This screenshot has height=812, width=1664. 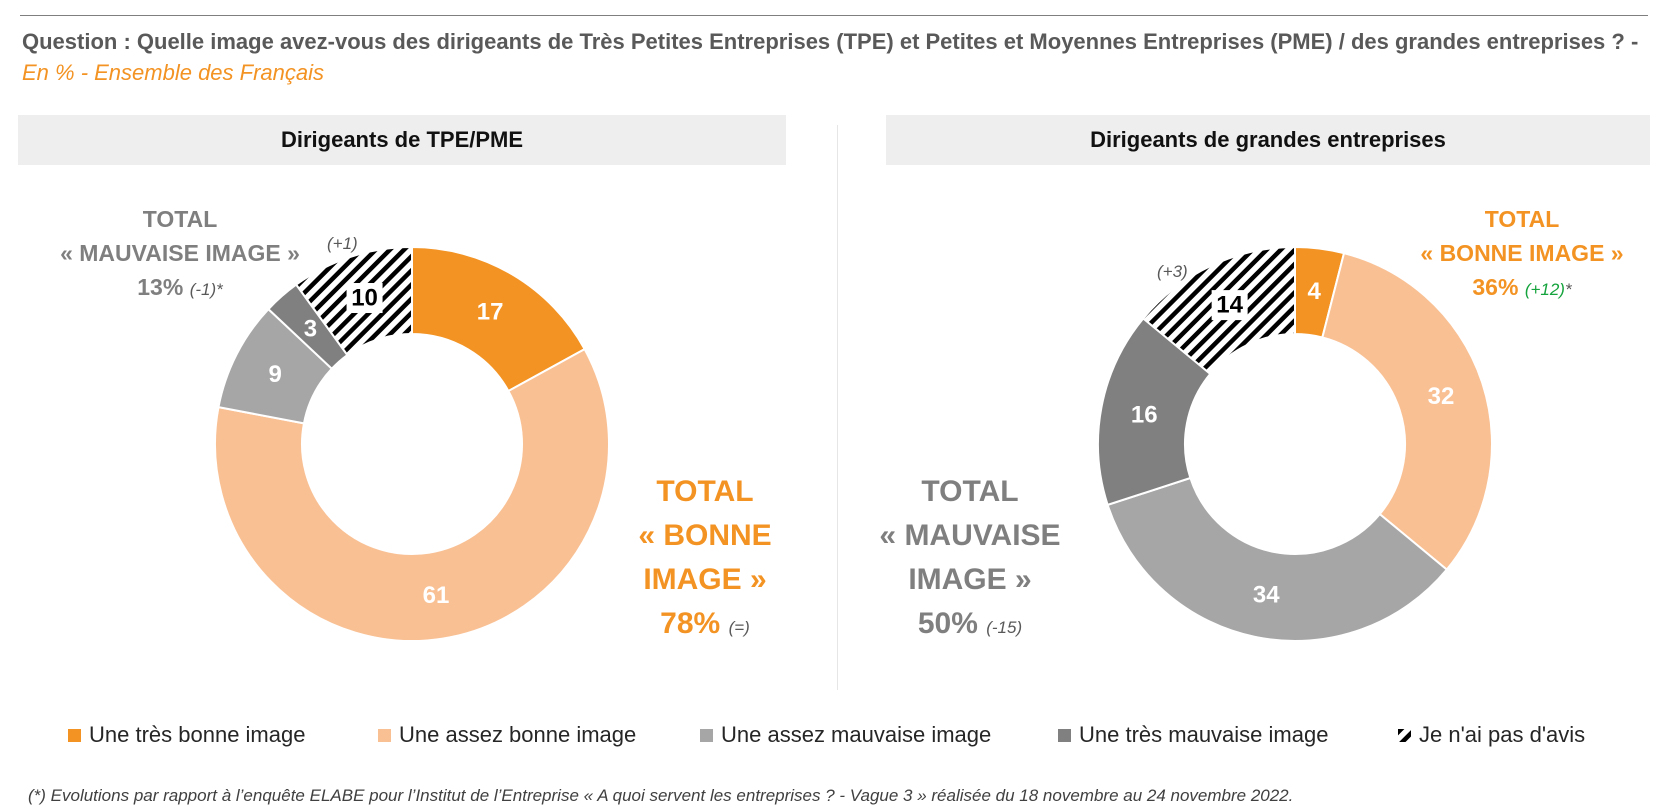 I want to click on panel-divider, so click(x=837, y=407).